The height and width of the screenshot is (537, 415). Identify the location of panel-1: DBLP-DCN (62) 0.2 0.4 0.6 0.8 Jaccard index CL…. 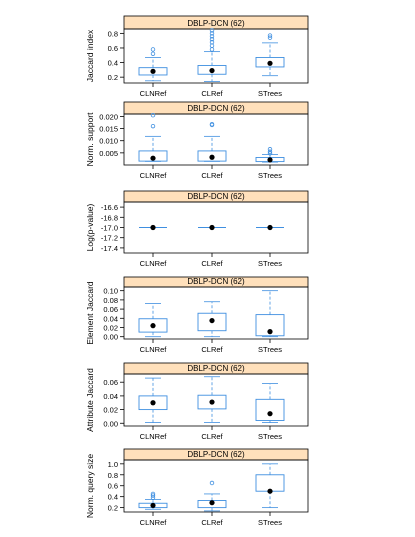
(197, 56).